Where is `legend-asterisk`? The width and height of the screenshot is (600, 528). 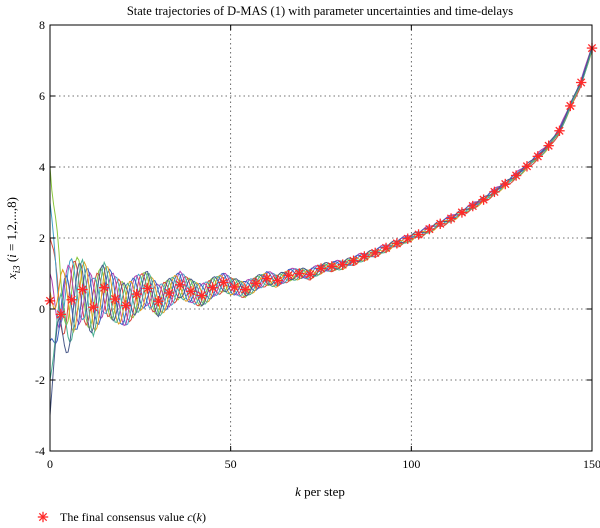
legend-asterisk is located at coordinates (43, 517).